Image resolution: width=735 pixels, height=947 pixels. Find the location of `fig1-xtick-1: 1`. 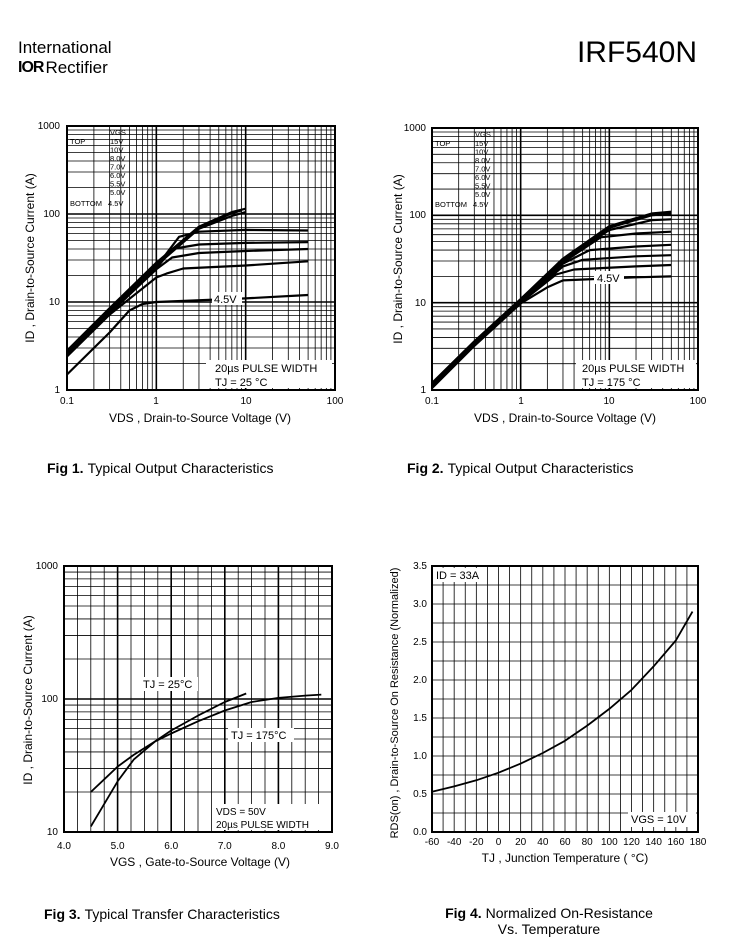

fig1-xtick-1: 1 is located at coordinates (156, 401).